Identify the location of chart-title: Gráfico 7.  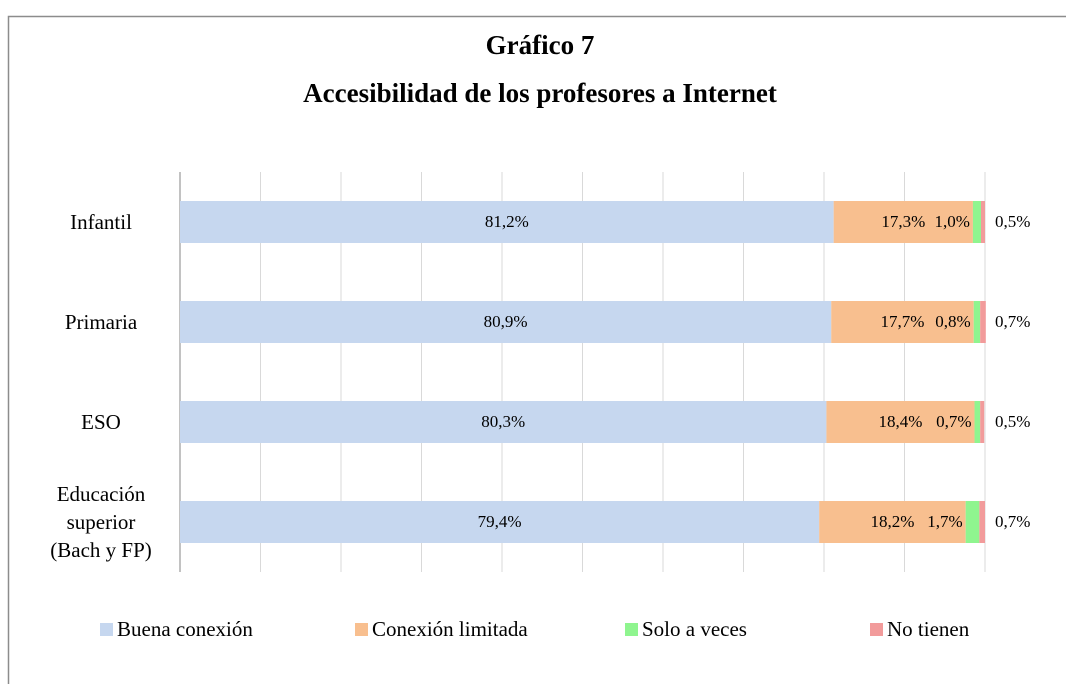
(540, 45).